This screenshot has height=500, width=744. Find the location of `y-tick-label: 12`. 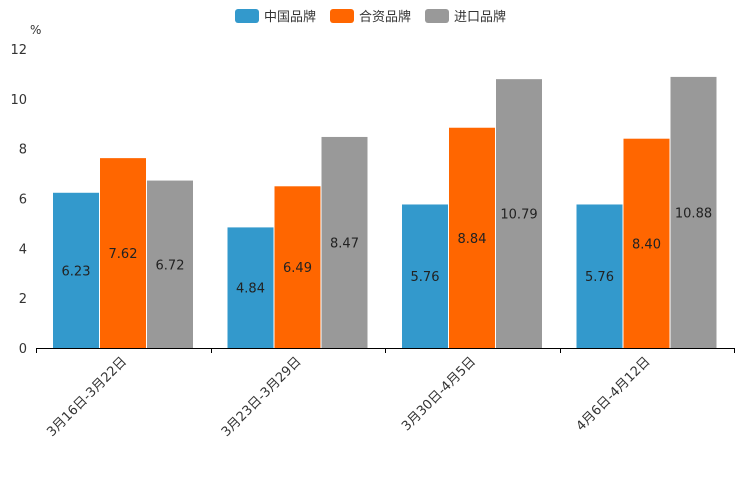

y-tick-label: 12 is located at coordinates (18, 50).